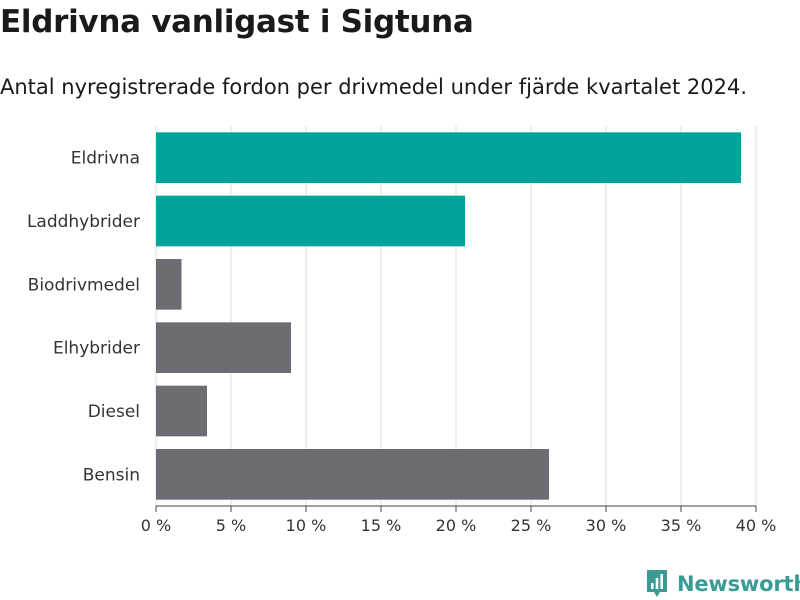  I want to click on x-tick-label: 25 %, so click(531, 525).